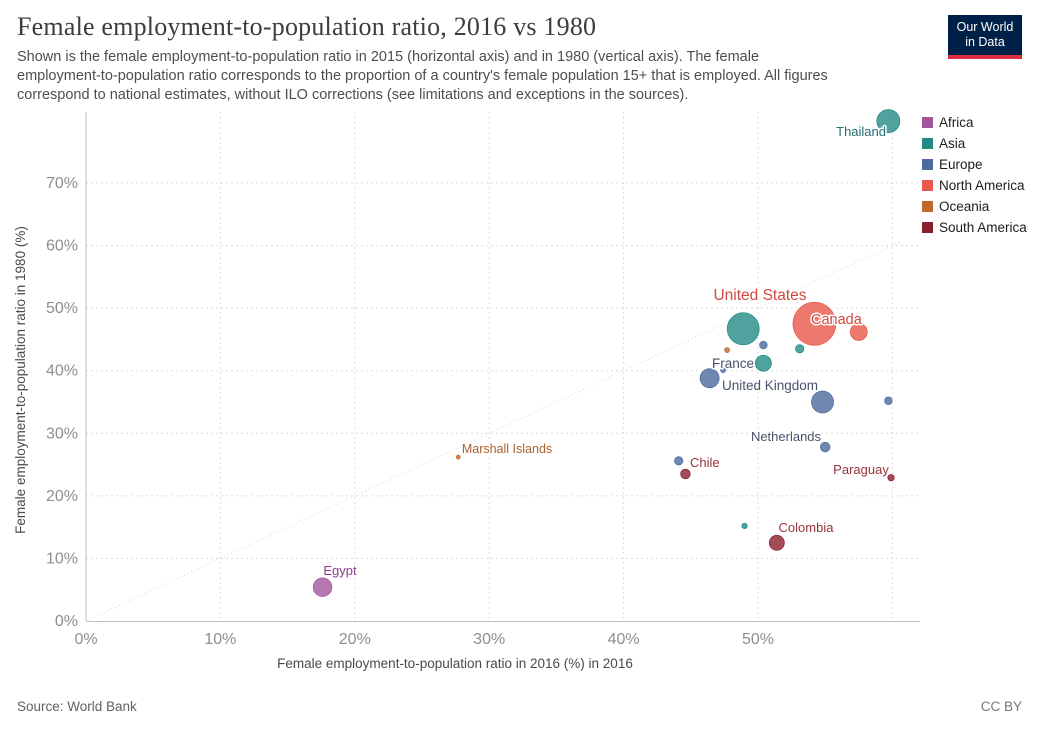 The width and height of the screenshot is (1040, 734). Describe the element at coordinates (956, 122) in the screenshot. I see `legend-label: Africa` at that location.